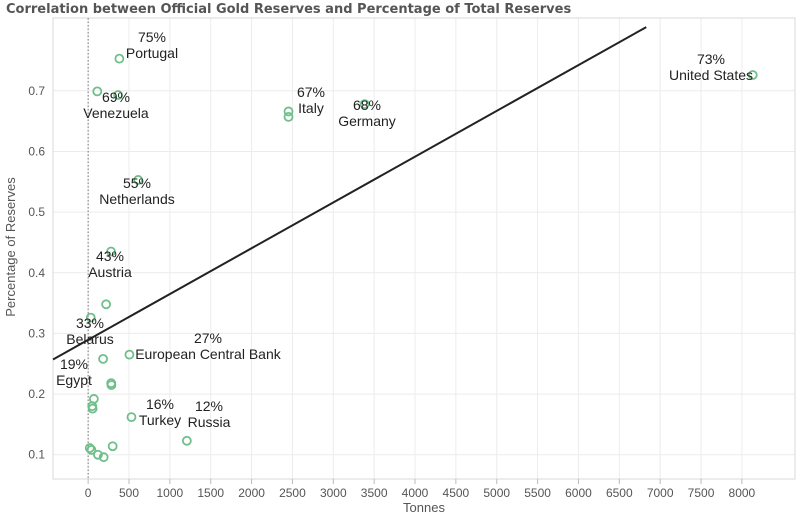  I want to click on x-tick-label: 7000, so click(660, 493).